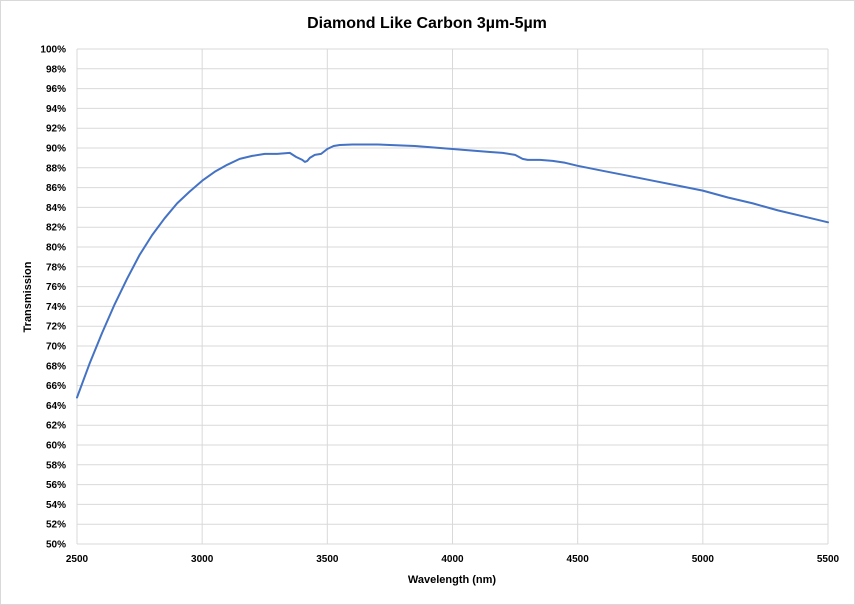  I want to click on y-tick-label: 72%, so click(56, 327).